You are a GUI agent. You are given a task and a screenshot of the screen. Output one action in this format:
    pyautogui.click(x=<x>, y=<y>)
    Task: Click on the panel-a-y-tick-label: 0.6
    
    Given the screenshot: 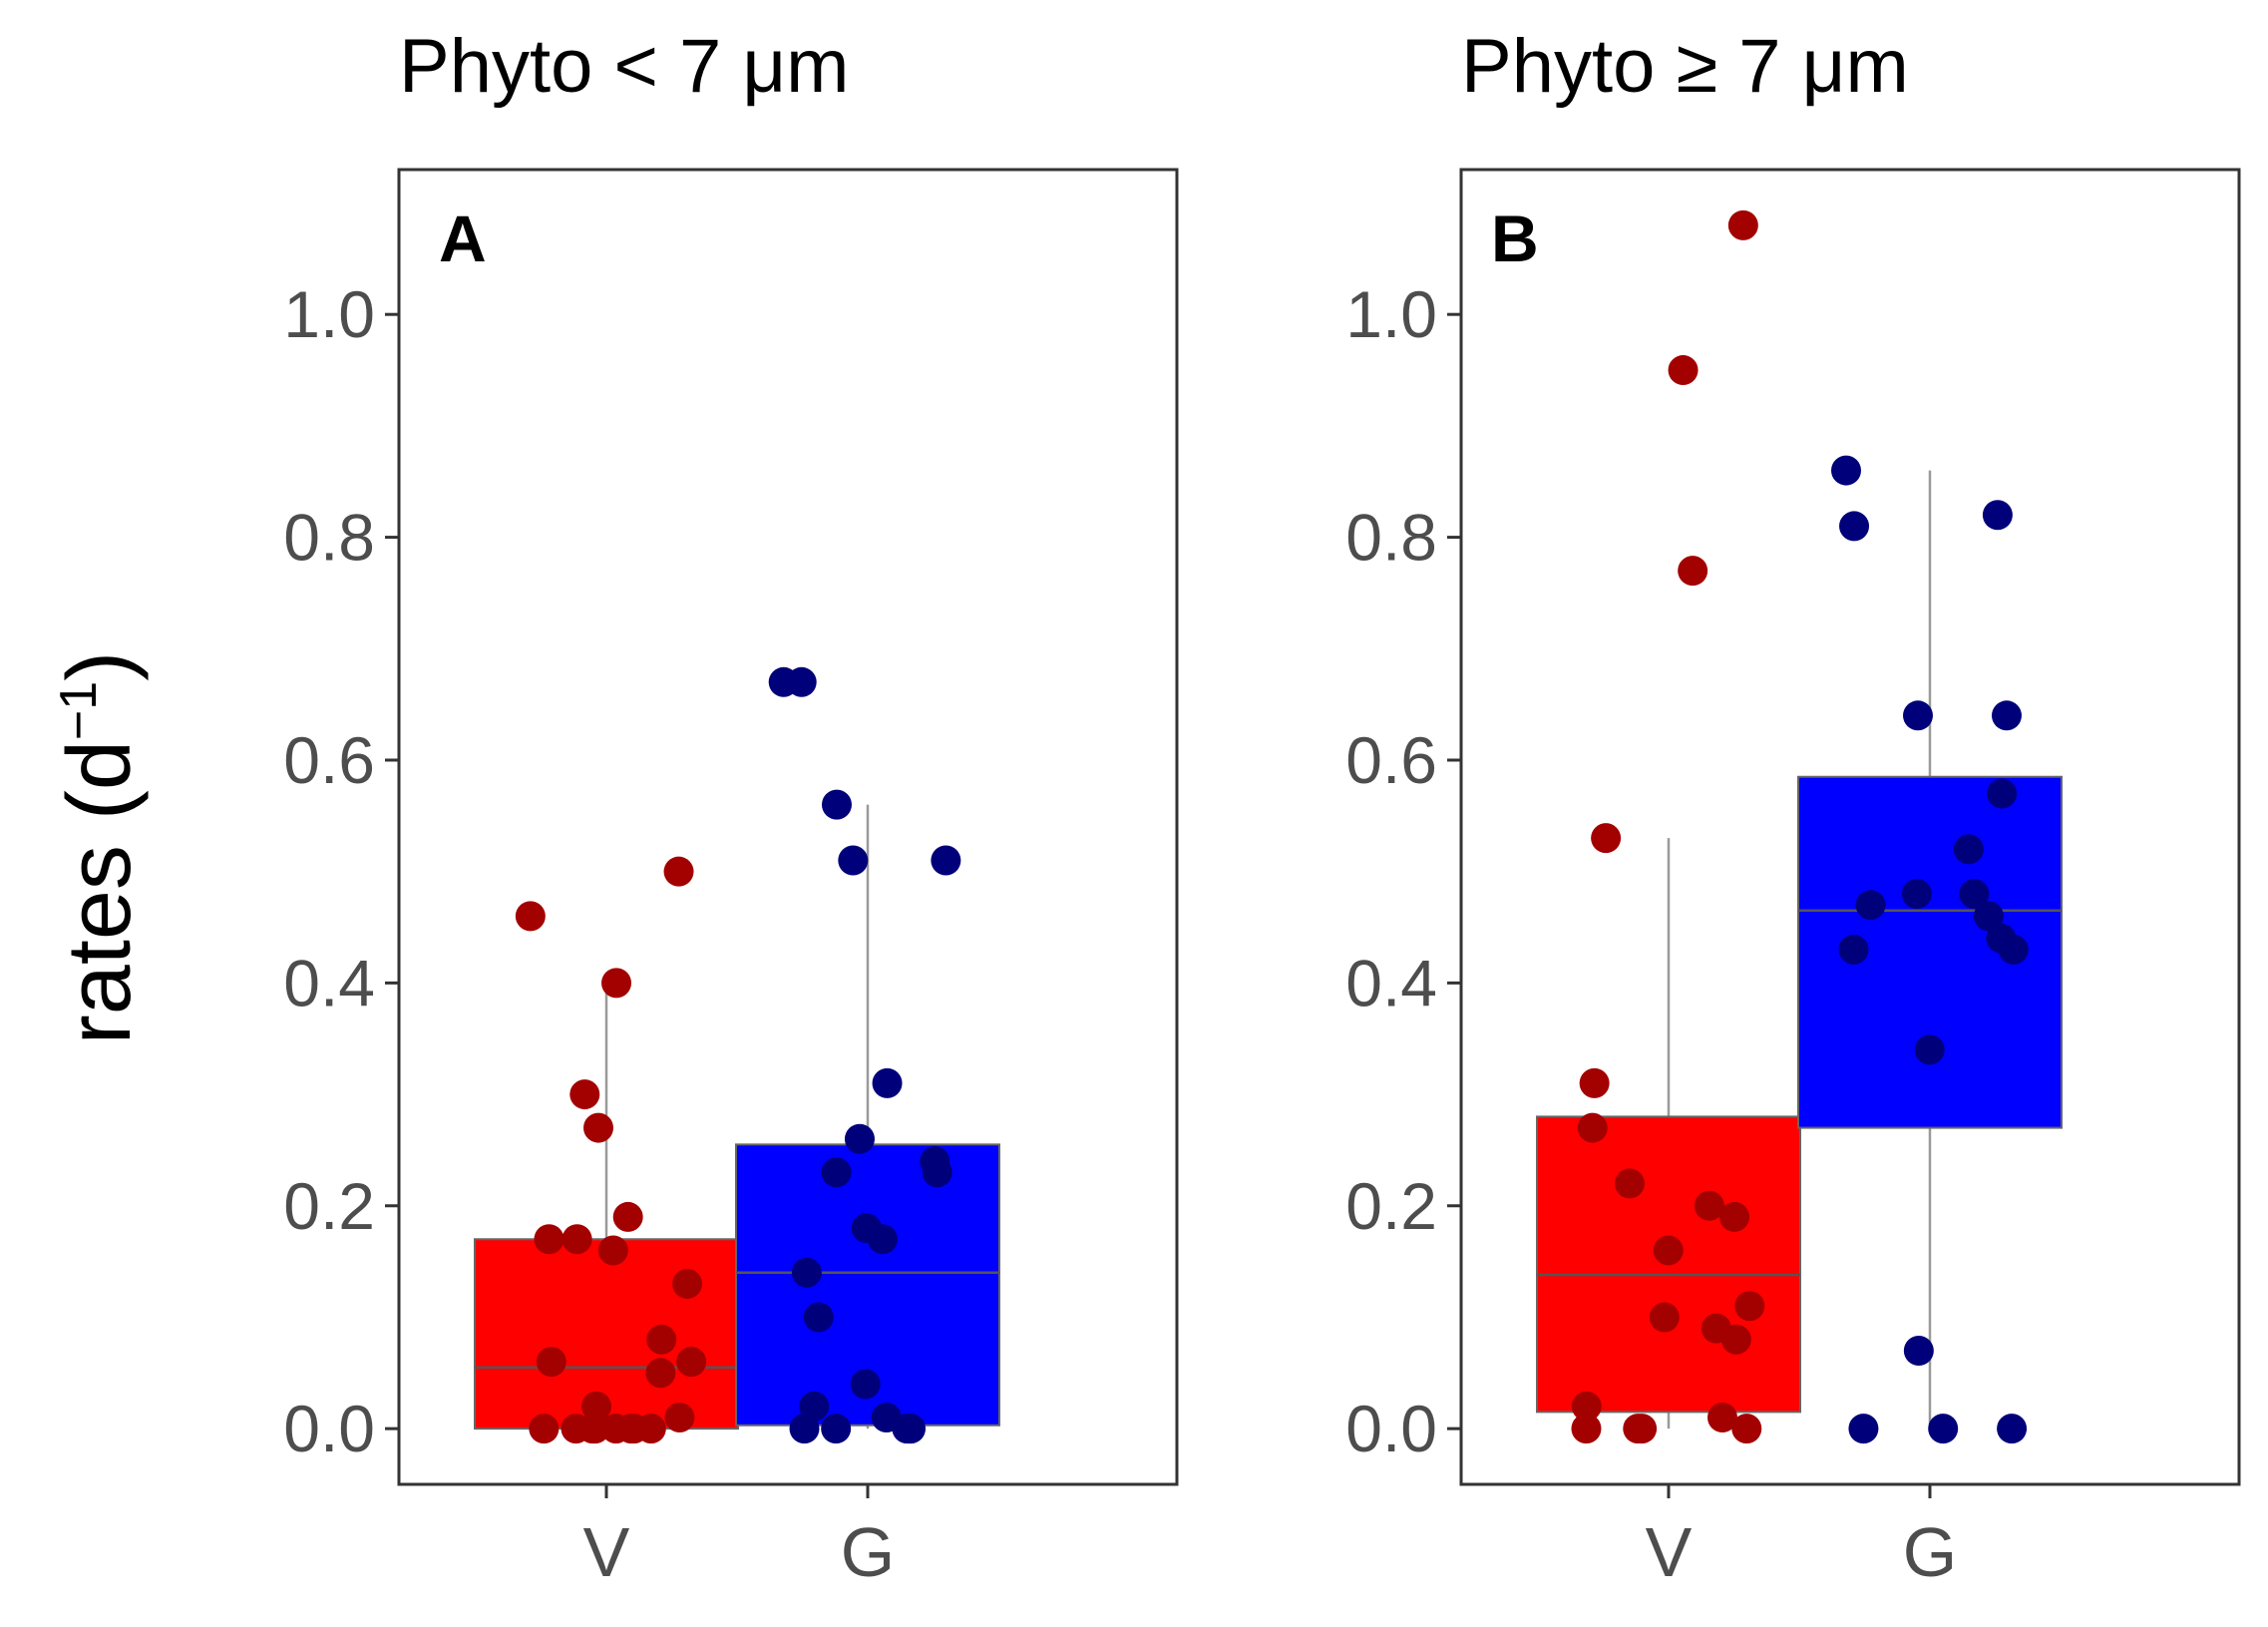 What is the action you would take?
    pyautogui.click(x=329, y=760)
    